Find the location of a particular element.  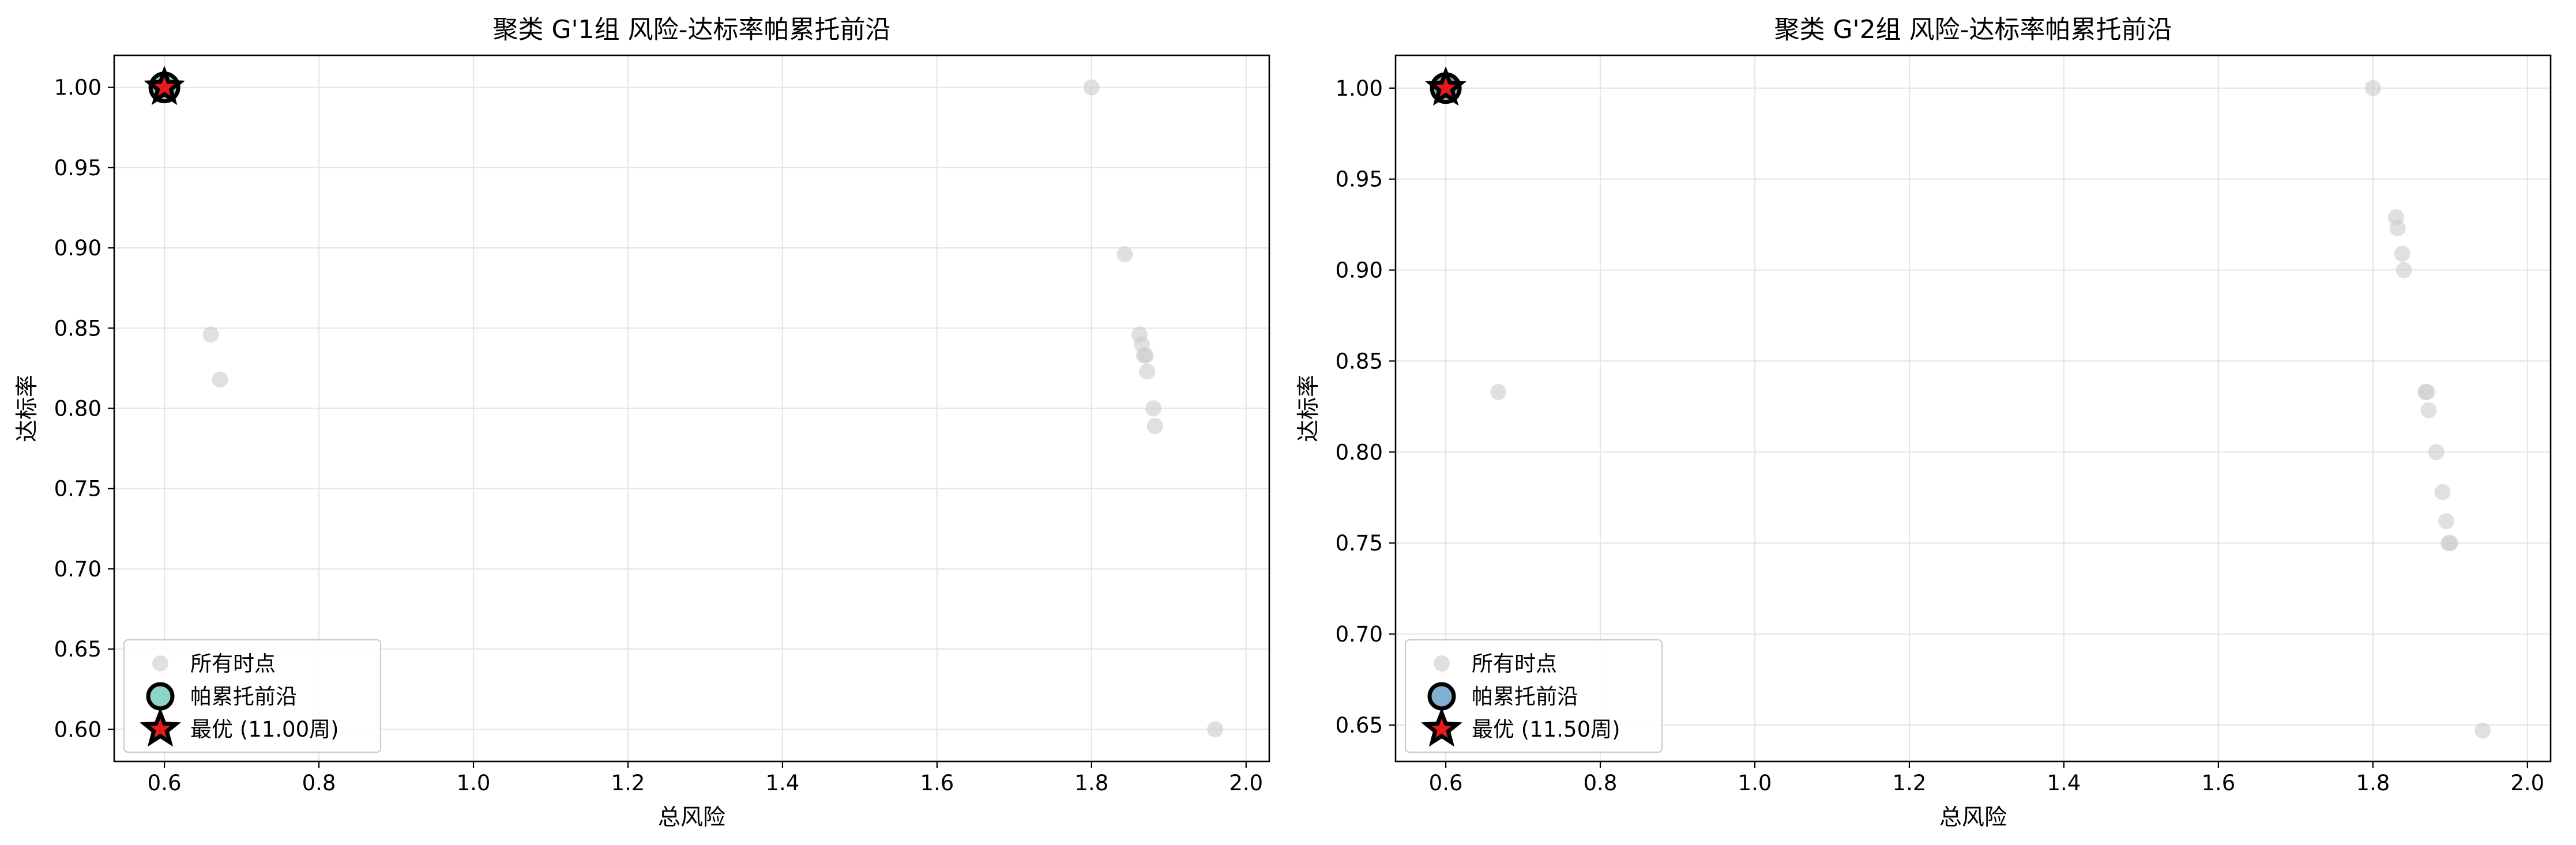

legend-label: 最优 (11.00周) is located at coordinates (264, 729).